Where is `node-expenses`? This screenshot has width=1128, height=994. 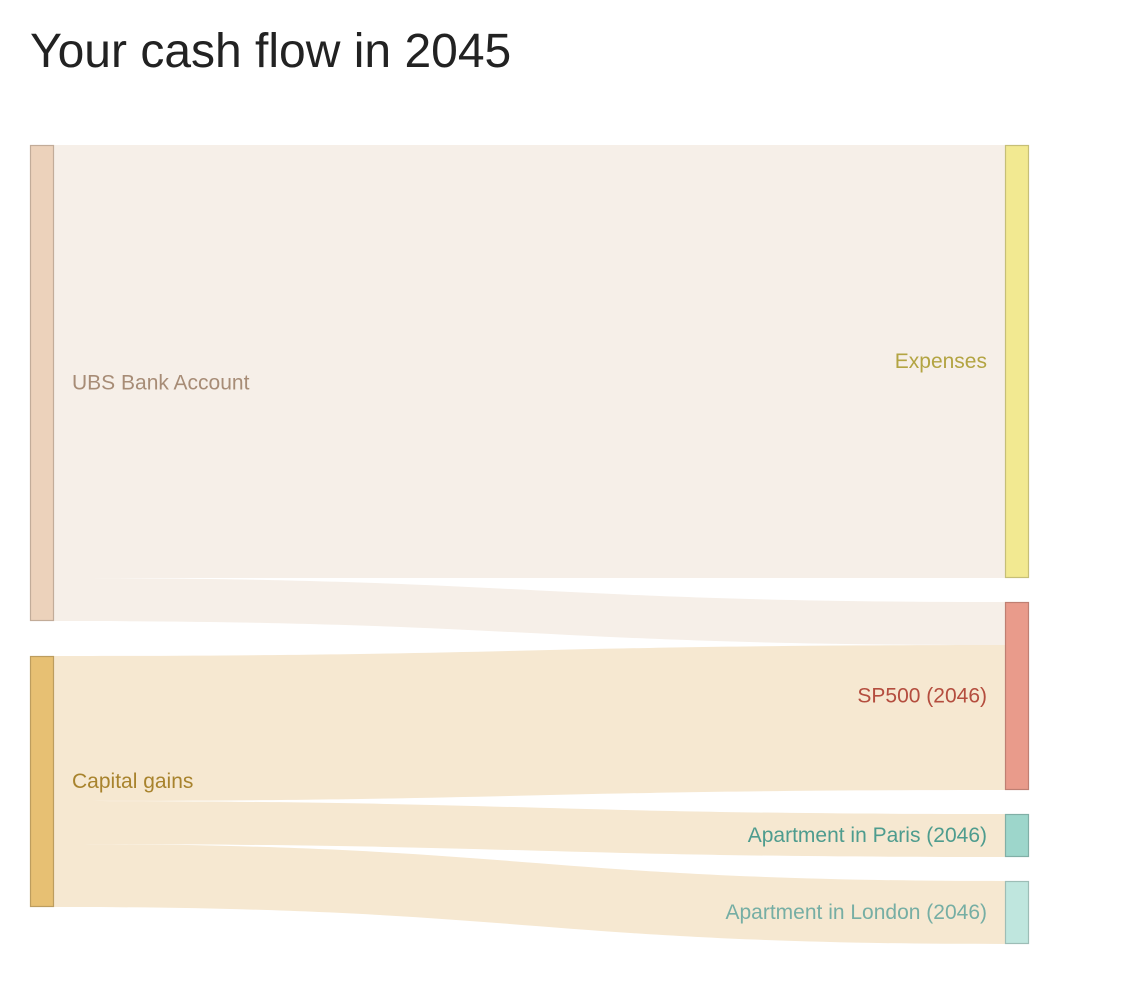
node-expenses is located at coordinates (1017, 361).